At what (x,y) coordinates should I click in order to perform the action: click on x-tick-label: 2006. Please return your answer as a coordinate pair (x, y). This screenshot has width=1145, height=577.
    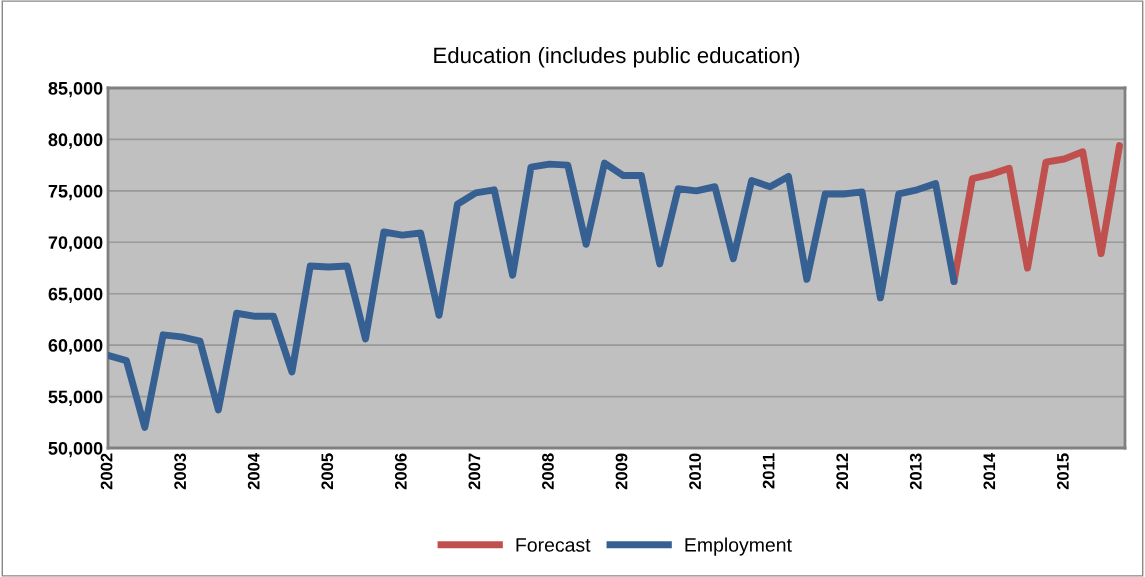
    Looking at the image, I should click on (400, 471).